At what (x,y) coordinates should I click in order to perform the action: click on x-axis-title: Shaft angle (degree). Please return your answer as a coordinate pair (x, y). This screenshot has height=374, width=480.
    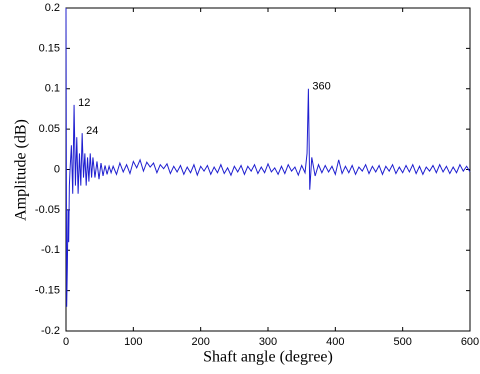
    Looking at the image, I should click on (268, 357).